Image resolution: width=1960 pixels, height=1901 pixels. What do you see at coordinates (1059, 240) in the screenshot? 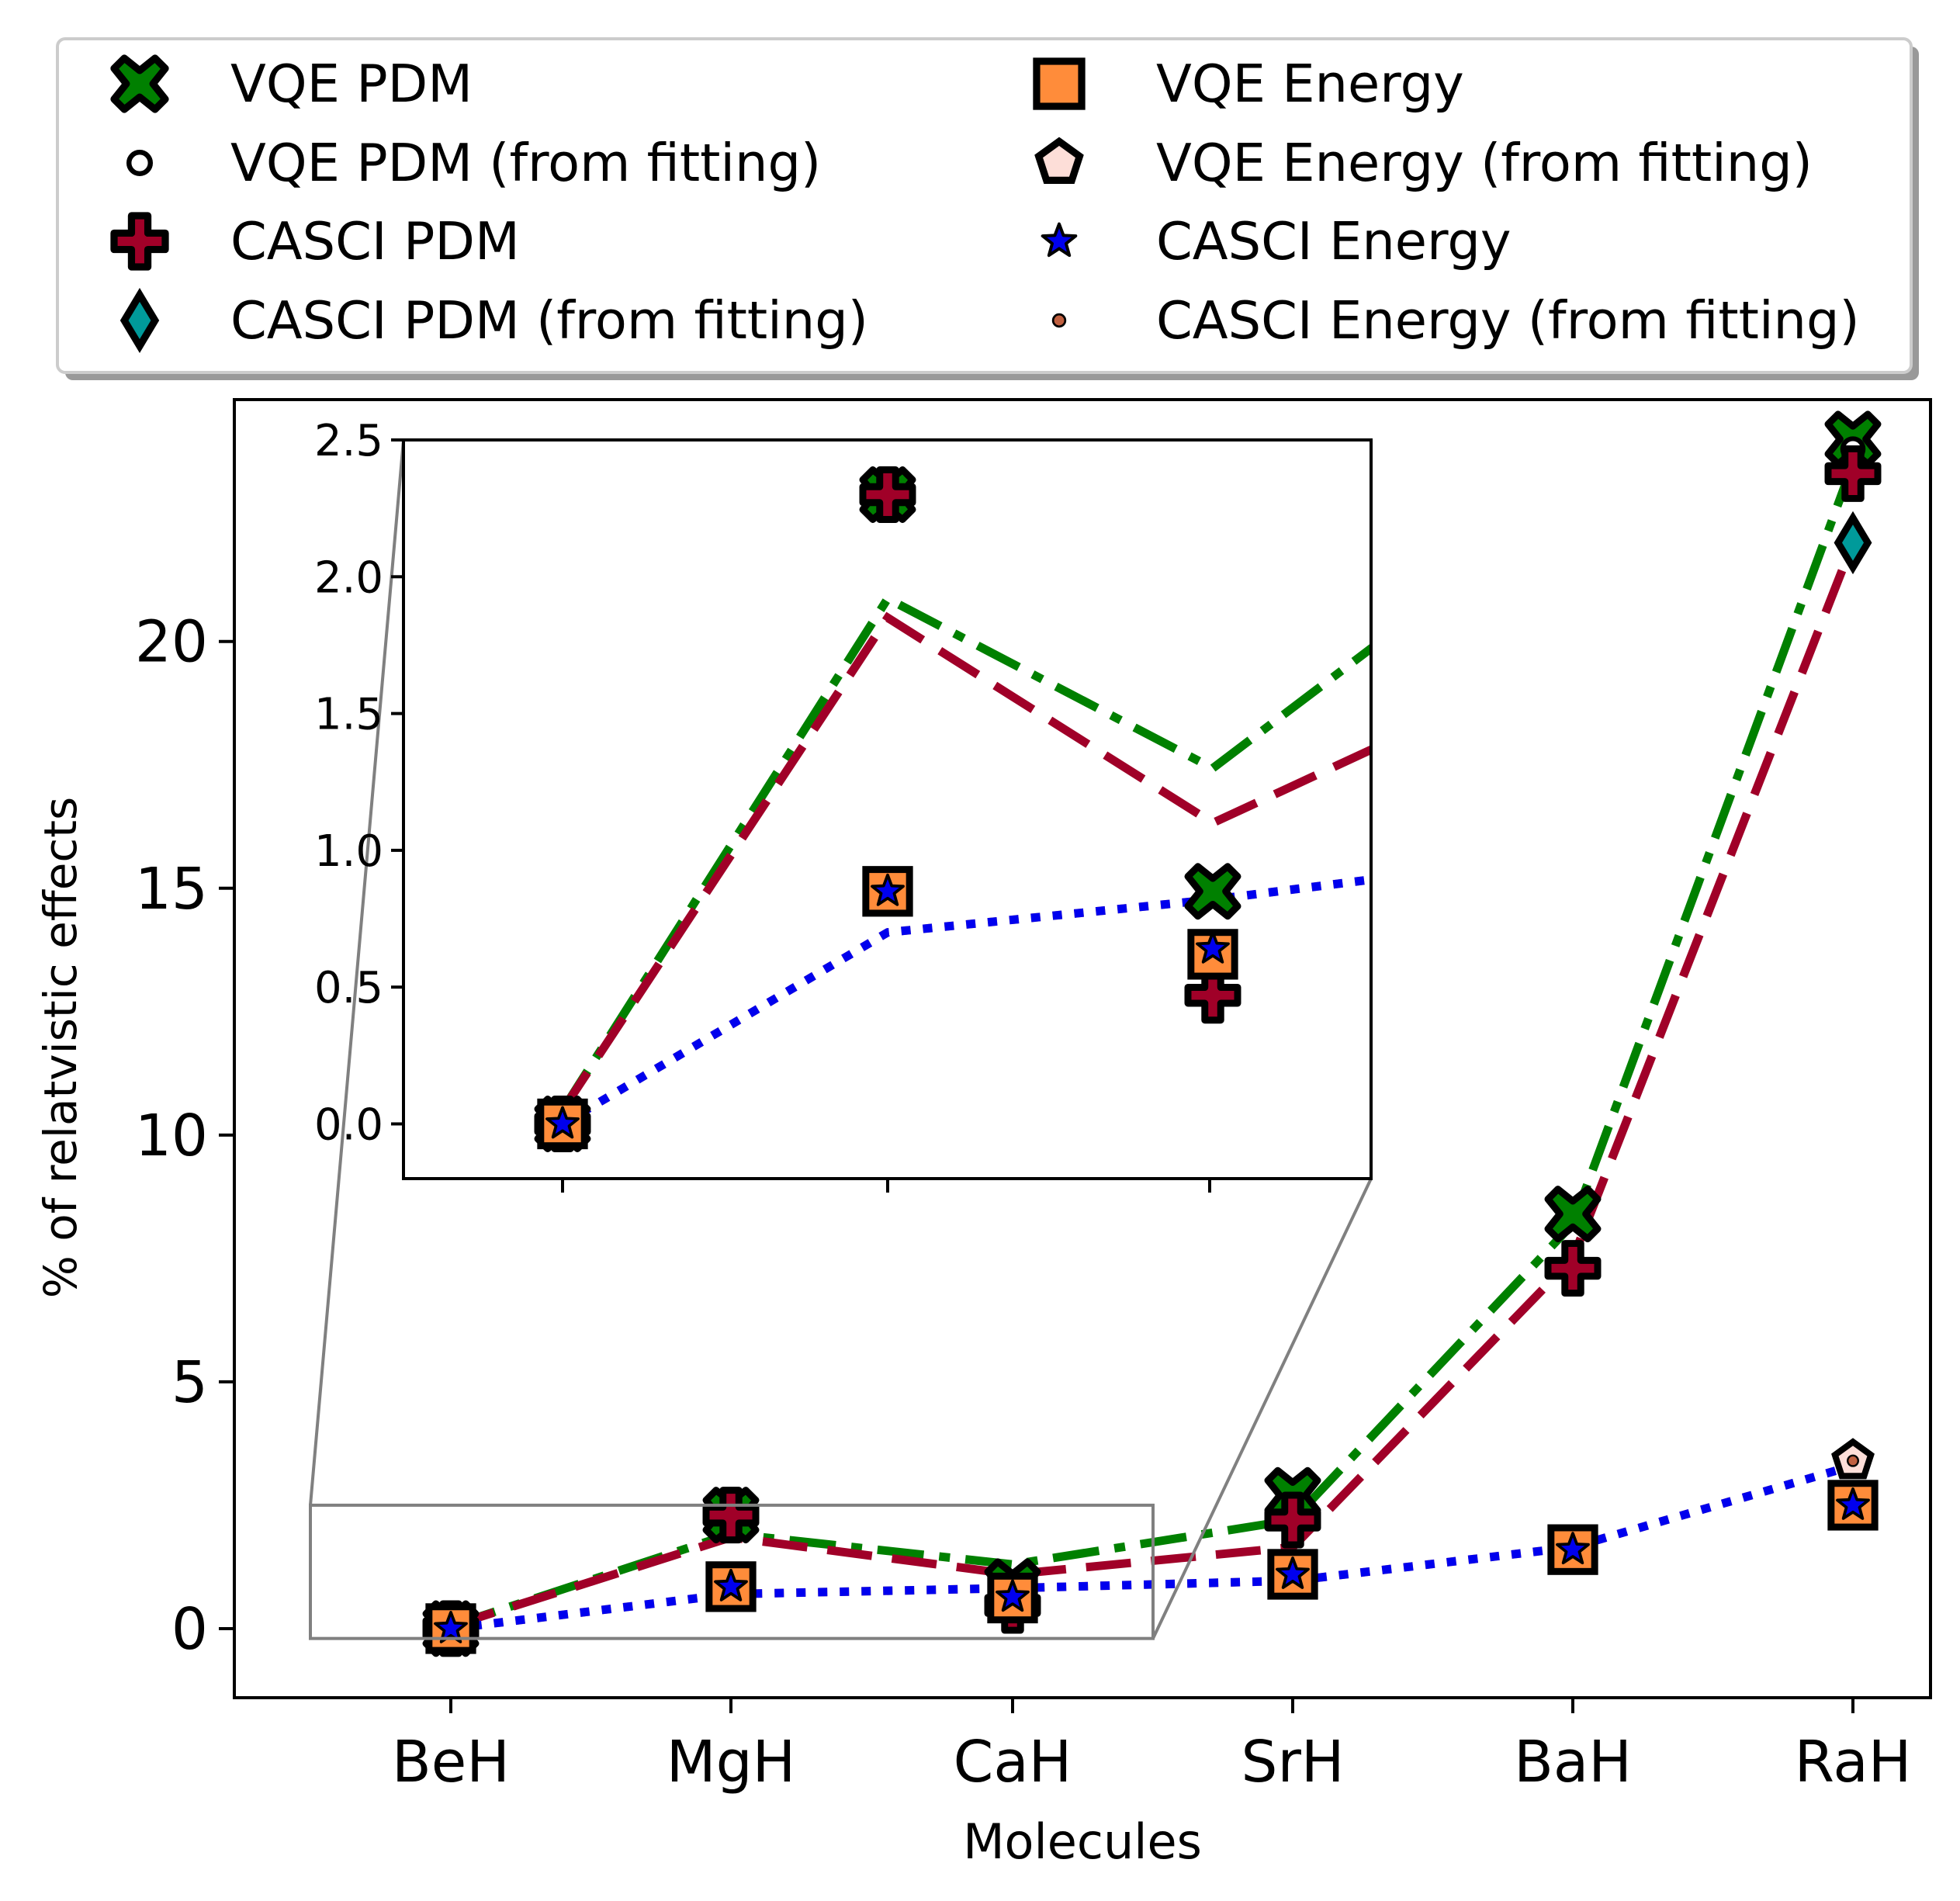
I see `legend-marker-casci-energy` at bounding box center [1059, 240].